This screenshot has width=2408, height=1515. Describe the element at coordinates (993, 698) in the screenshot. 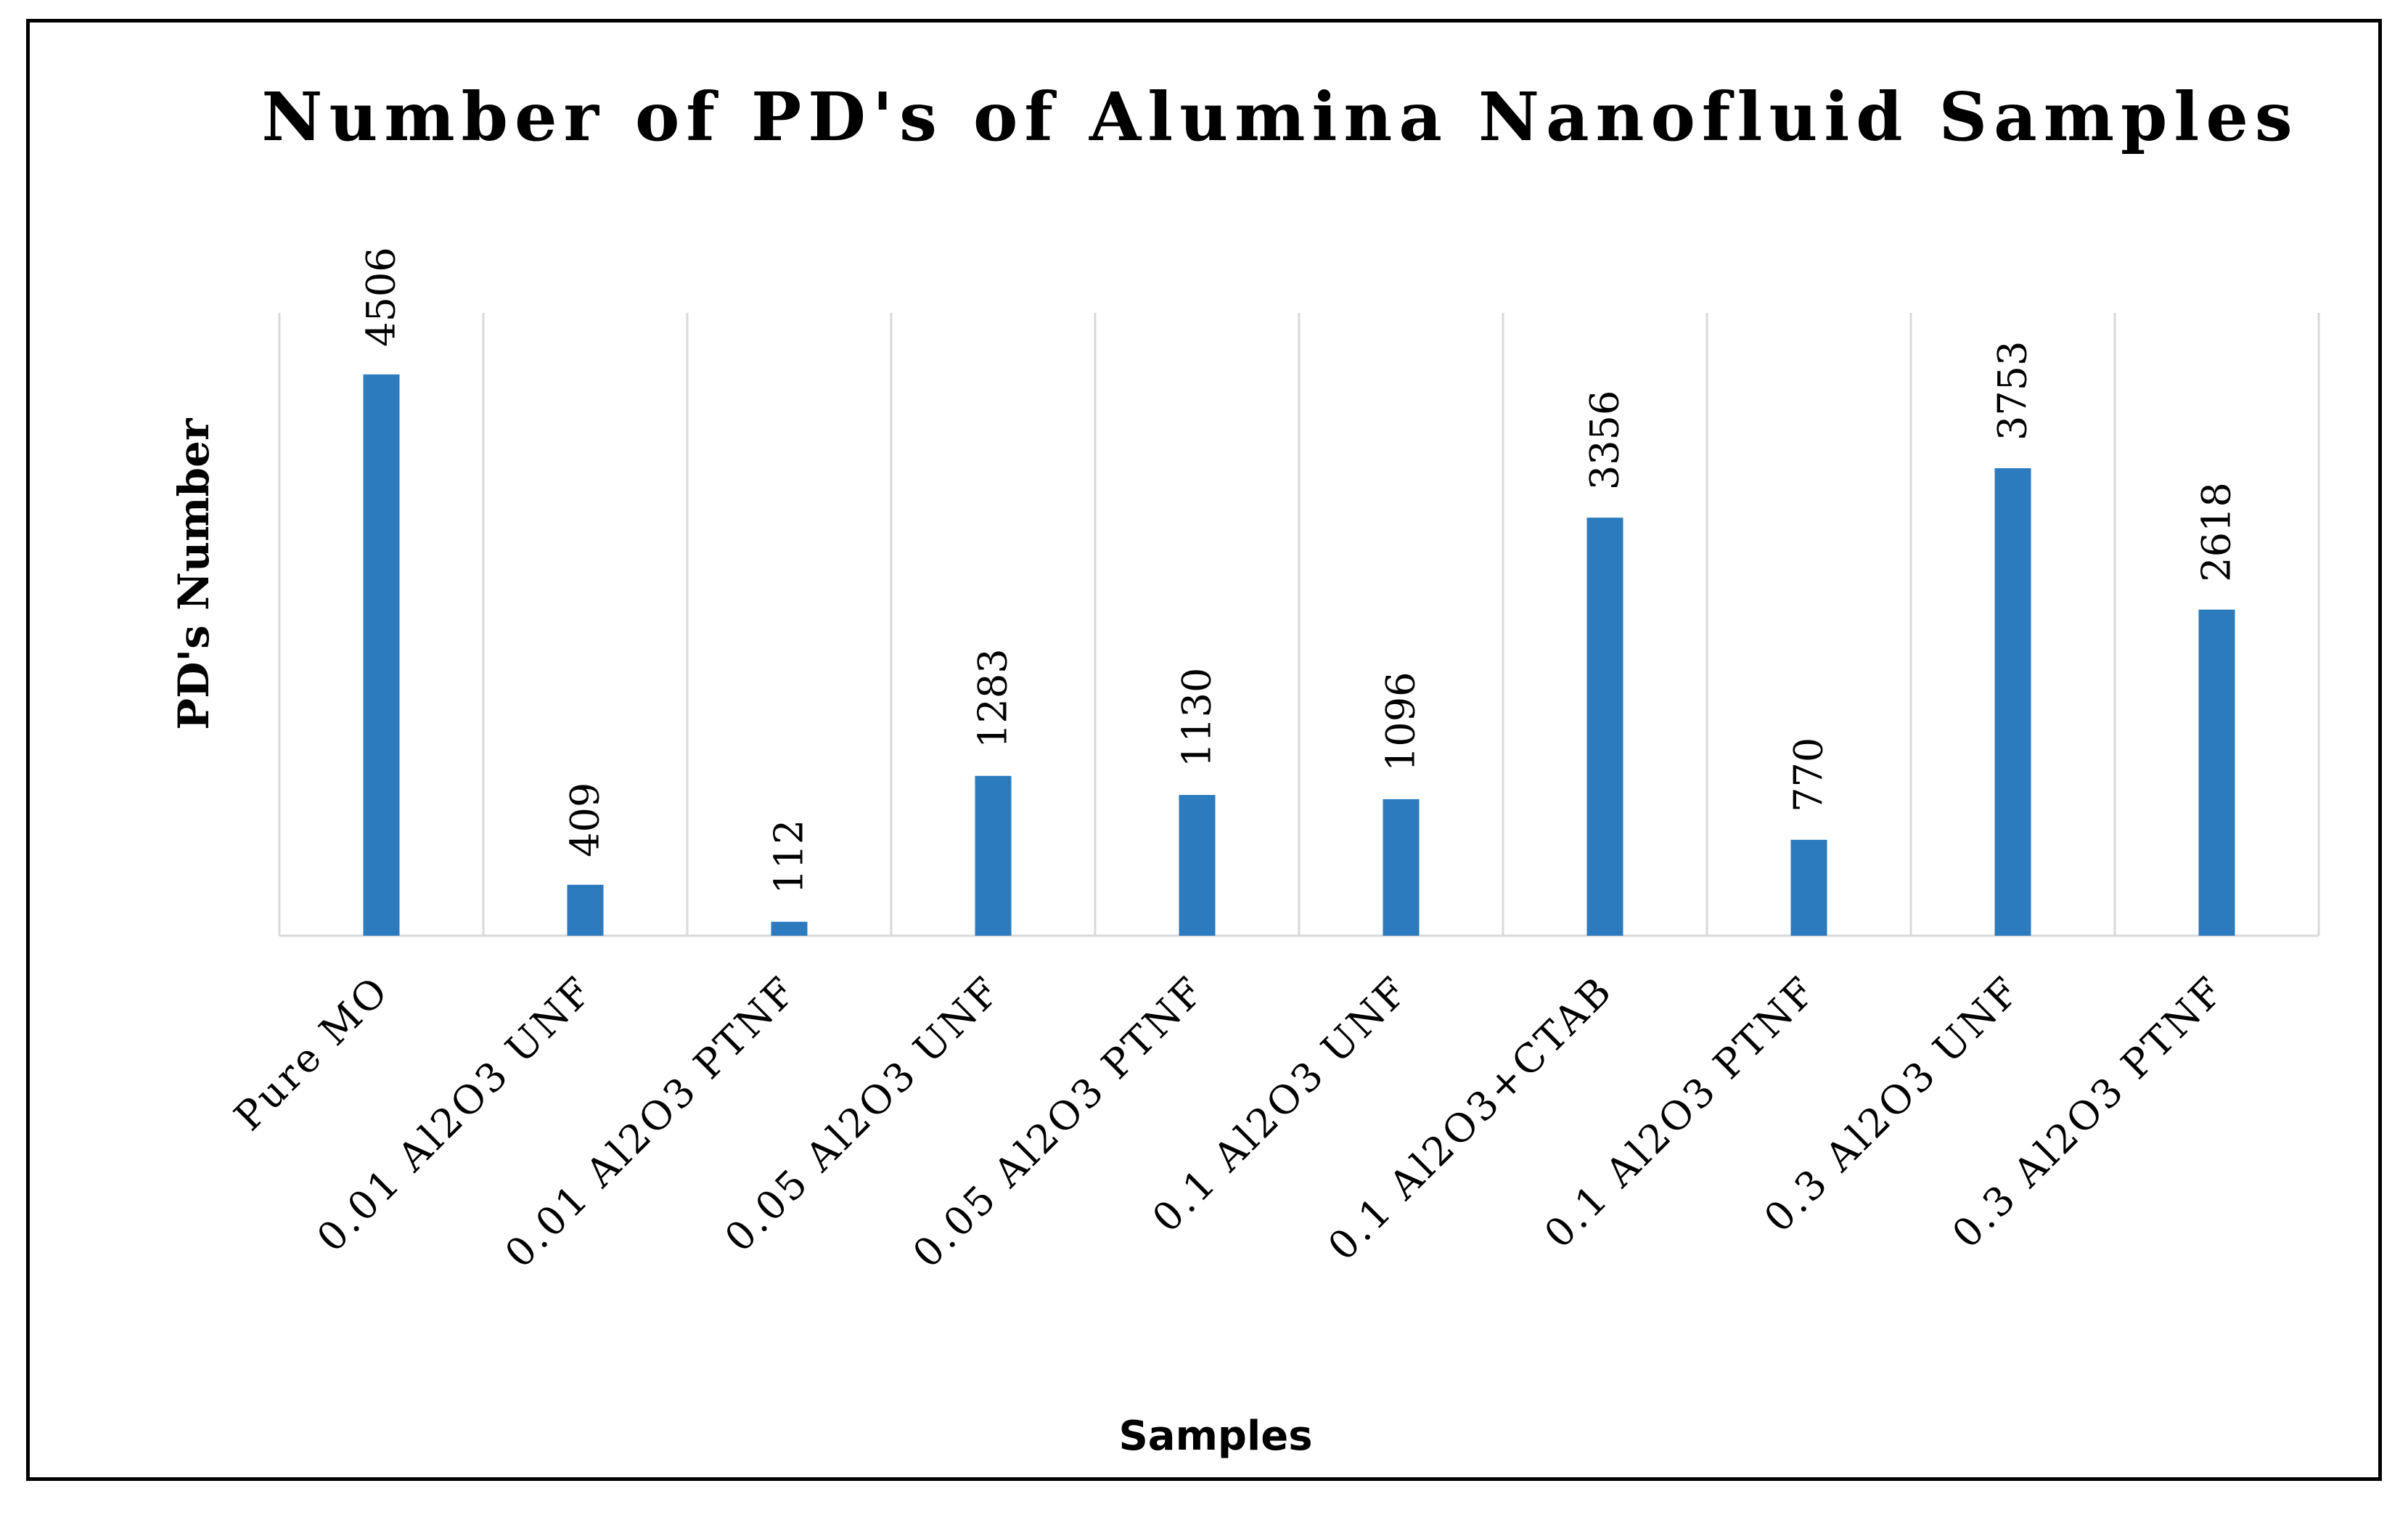

I see `data-label: 1283` at that location.